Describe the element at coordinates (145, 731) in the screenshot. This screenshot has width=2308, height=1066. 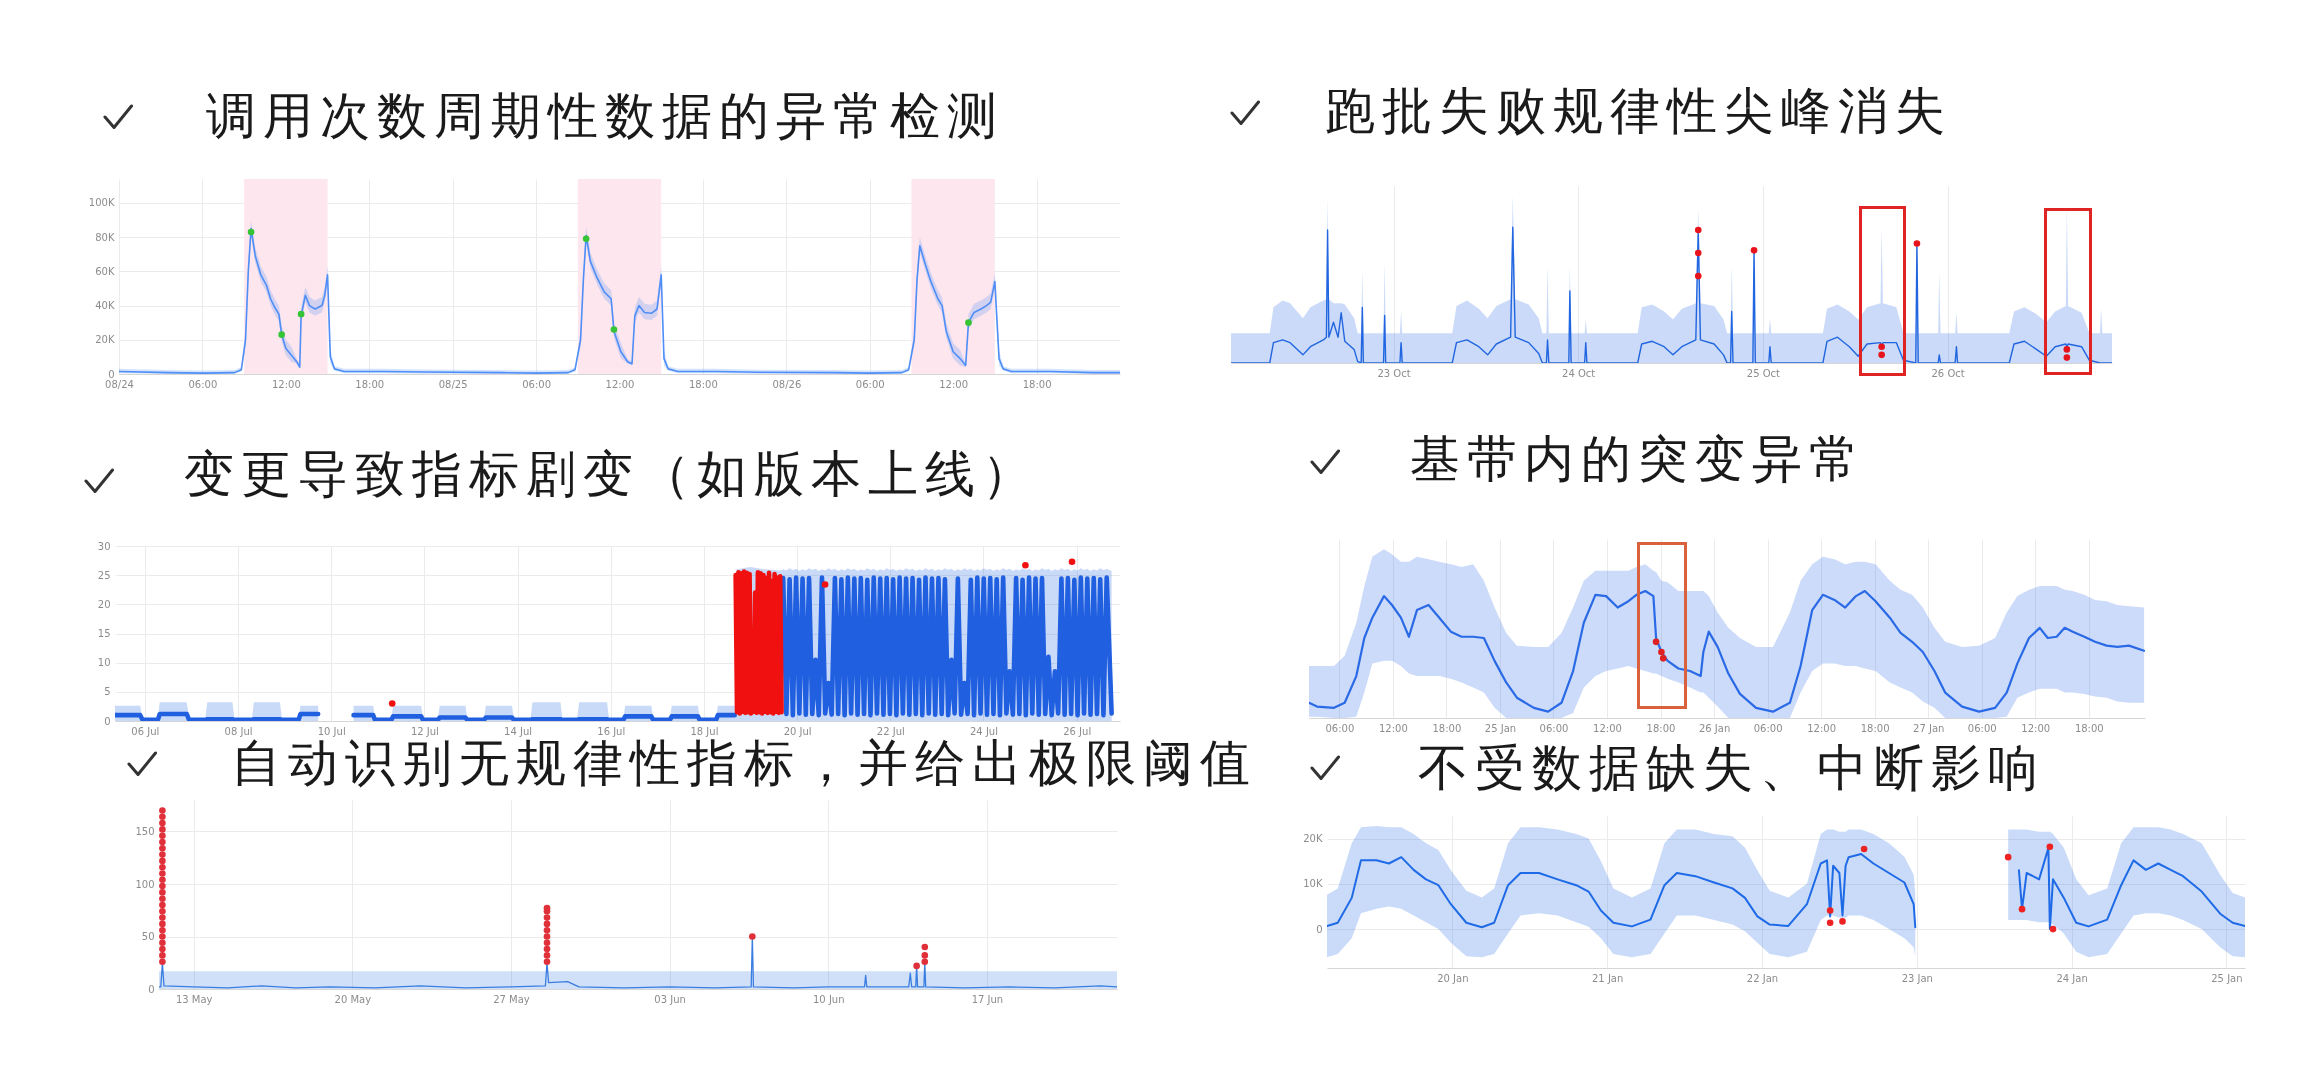
I see `x-tick-label: 06 Jul` at that location.